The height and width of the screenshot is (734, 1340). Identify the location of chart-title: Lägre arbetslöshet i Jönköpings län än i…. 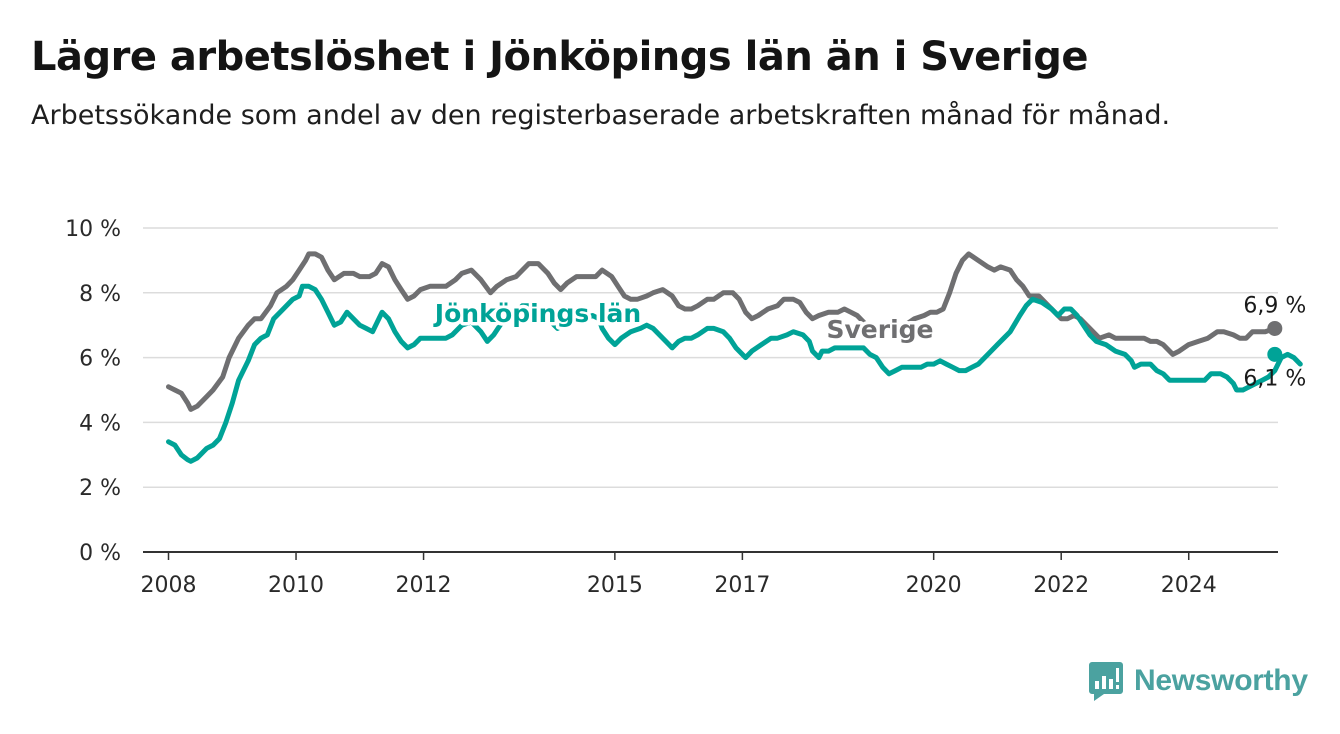
(559, 57).